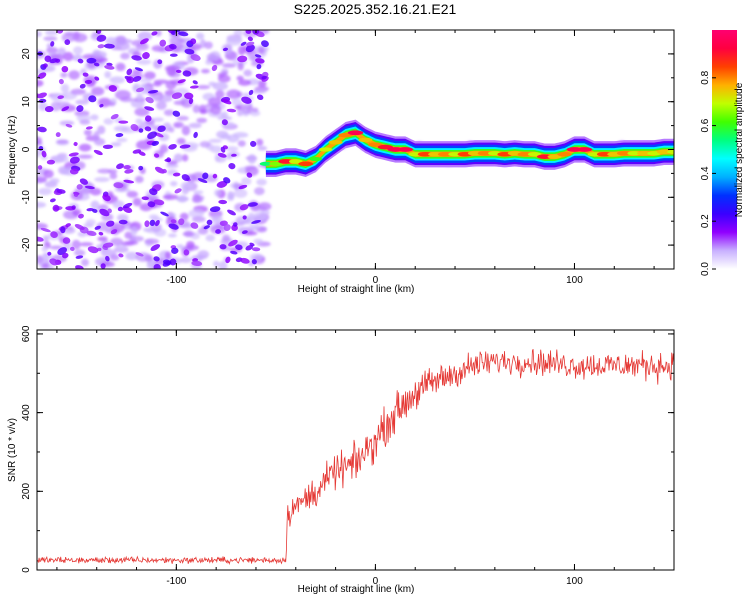  Describe the element at coordinates (356, 589) in the screenshot. I see `snr-xlabel: Height of straight line (km)` at that location.